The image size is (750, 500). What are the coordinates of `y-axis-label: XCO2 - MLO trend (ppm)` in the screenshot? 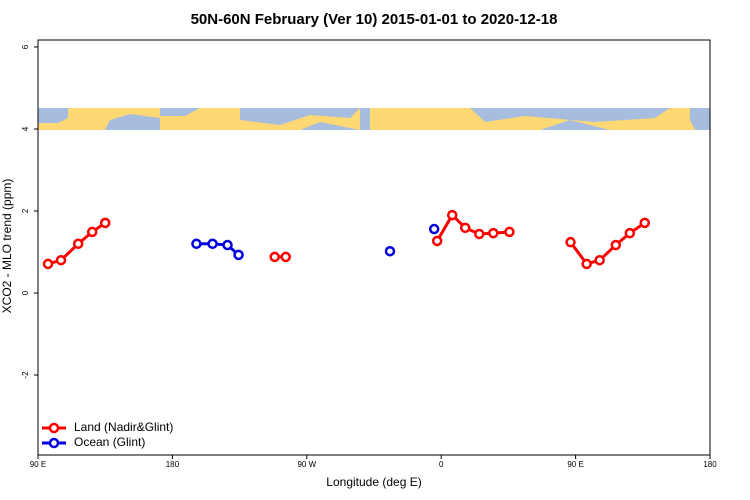 It's located at (7, 246).